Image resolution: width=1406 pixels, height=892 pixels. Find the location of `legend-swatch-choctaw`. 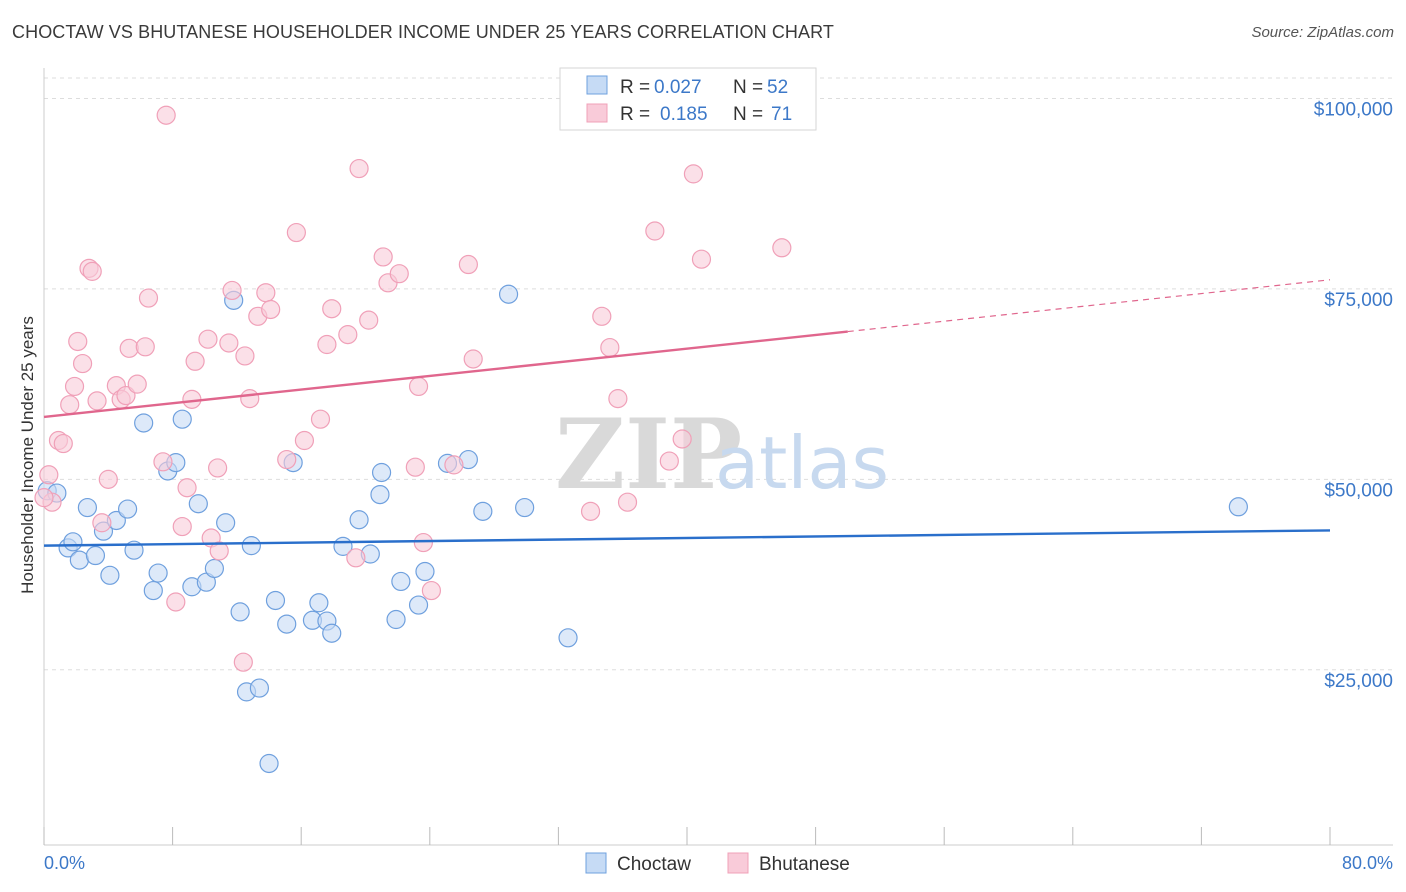

legend-swatch-choctaw is located at coordinates (597, 85).